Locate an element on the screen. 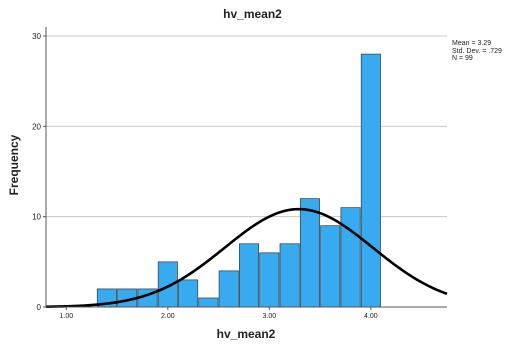  x-tick-label: 3.00 is located at coordinates (270, 316).